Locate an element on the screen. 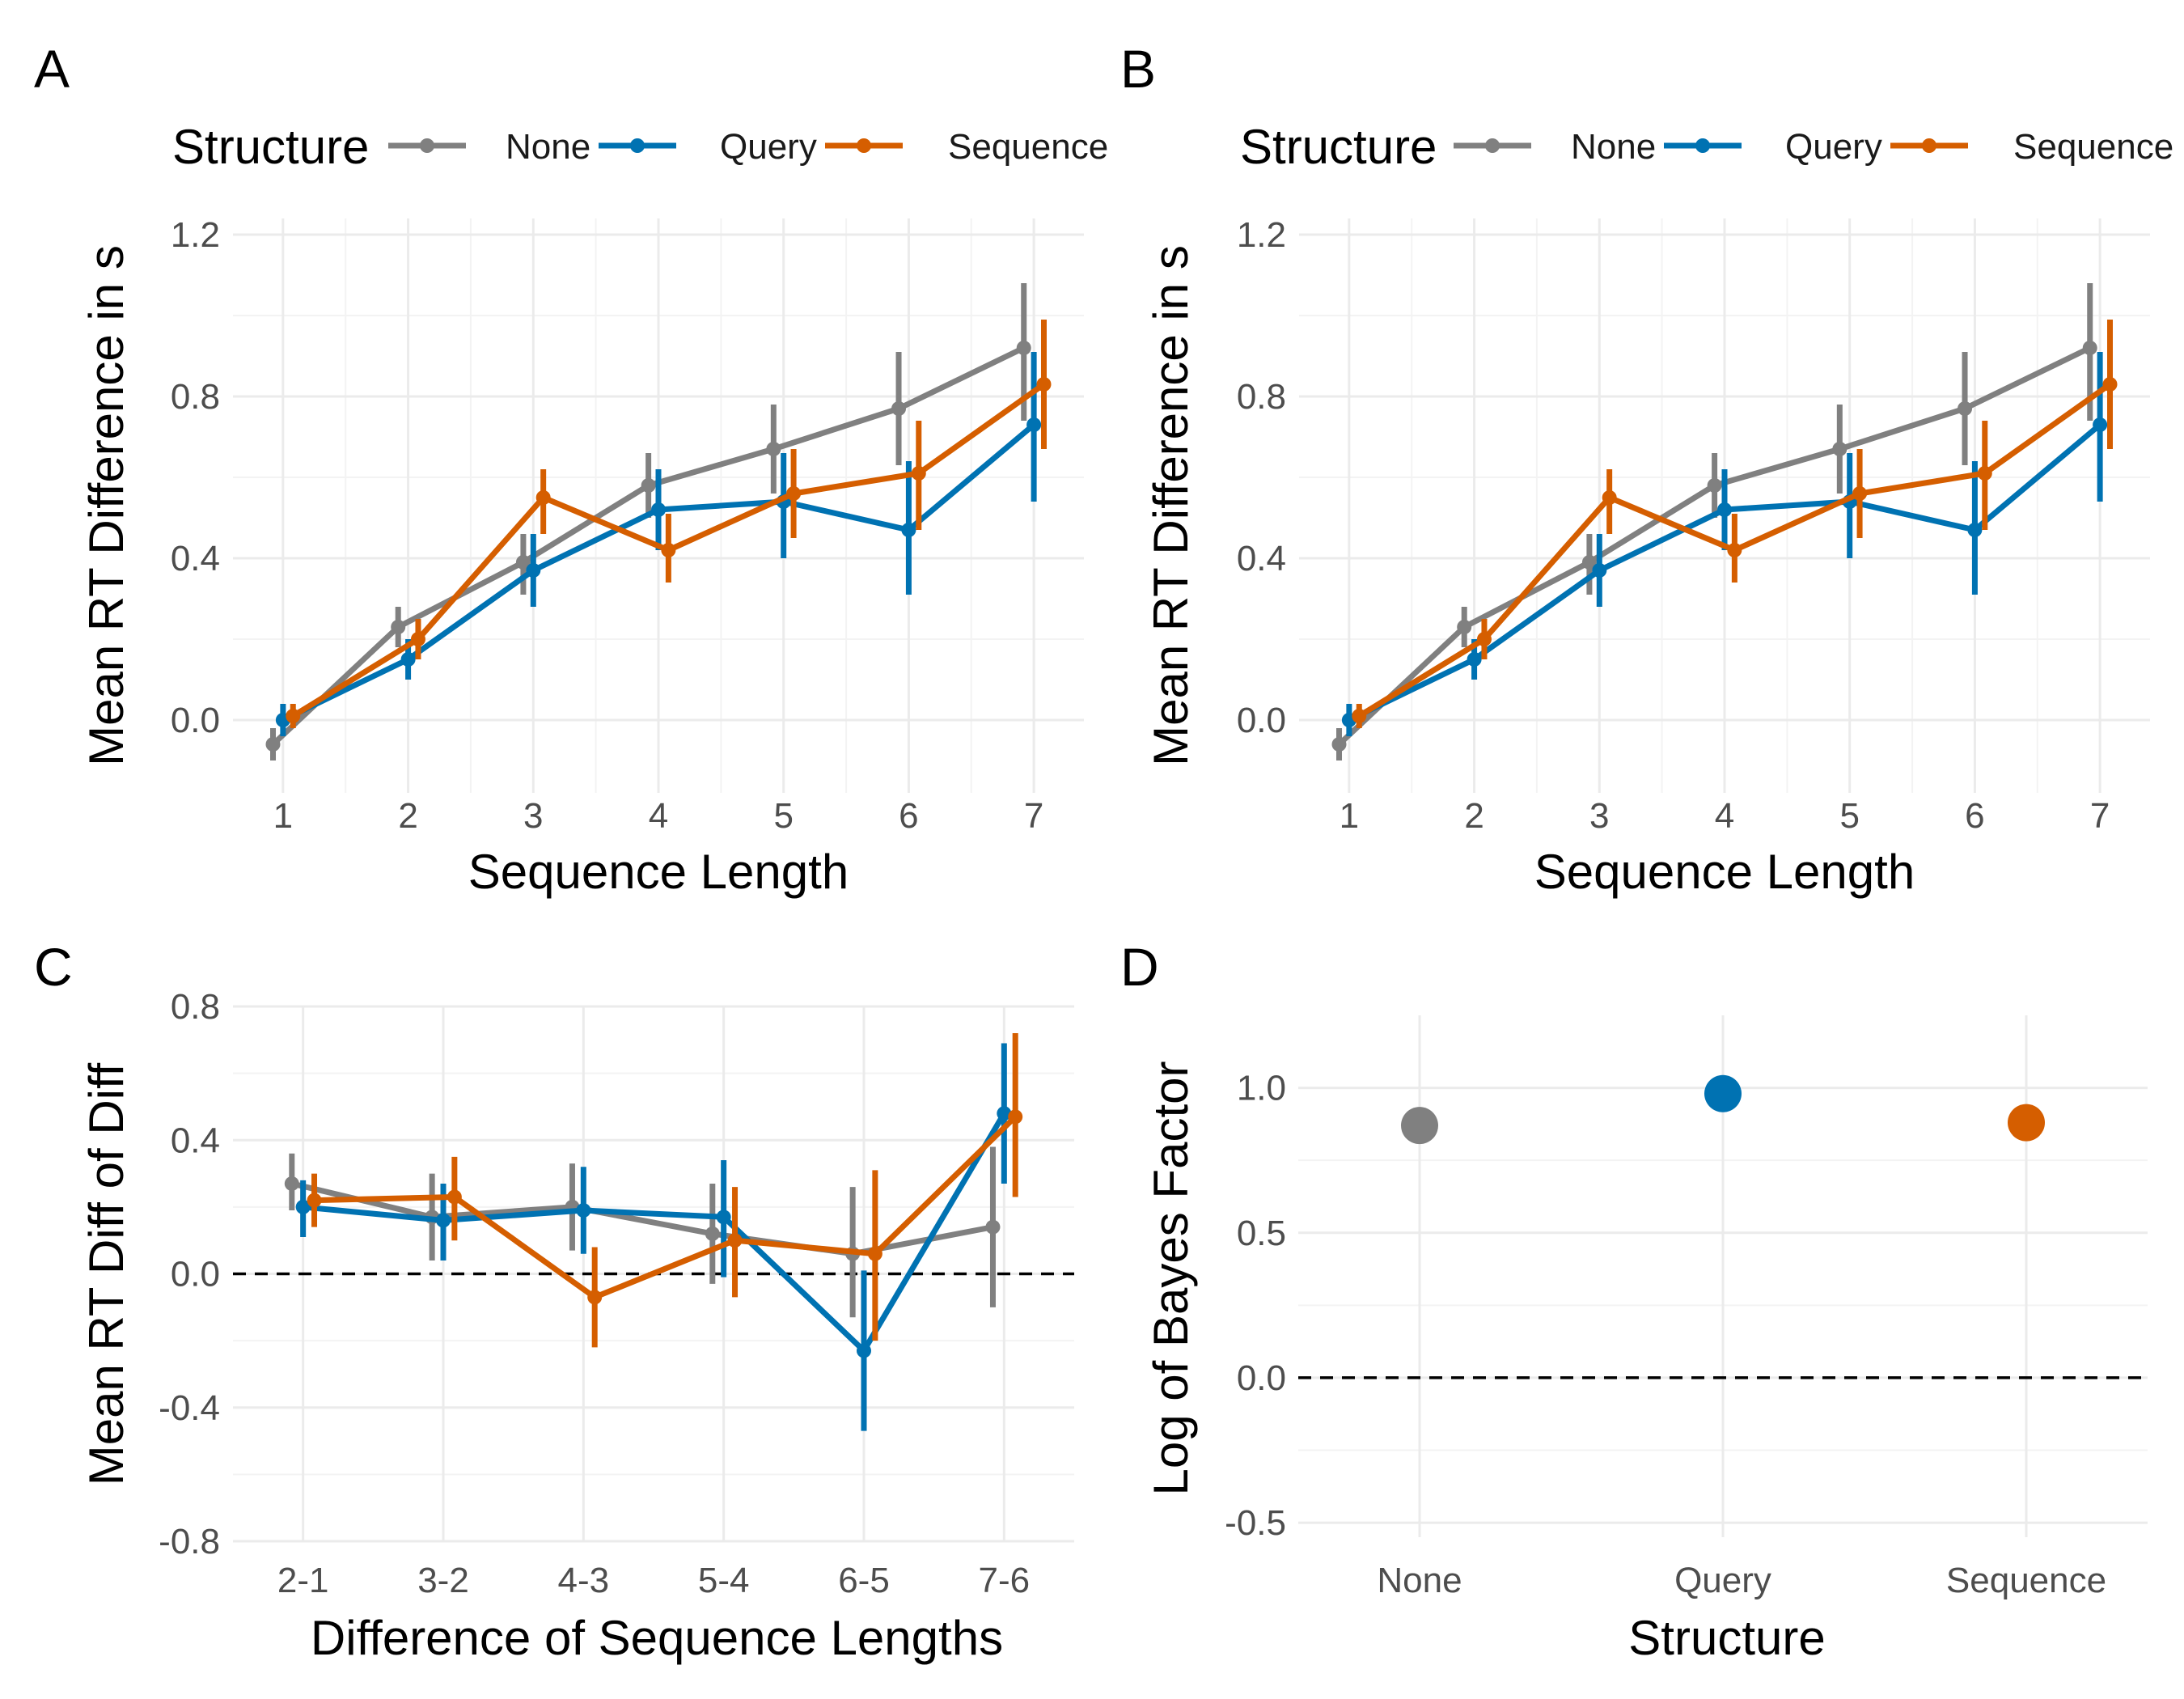 This screenshot has width=2184, height=1699. x-tick-label: 6-5 is located at coordinates (864, 1580).